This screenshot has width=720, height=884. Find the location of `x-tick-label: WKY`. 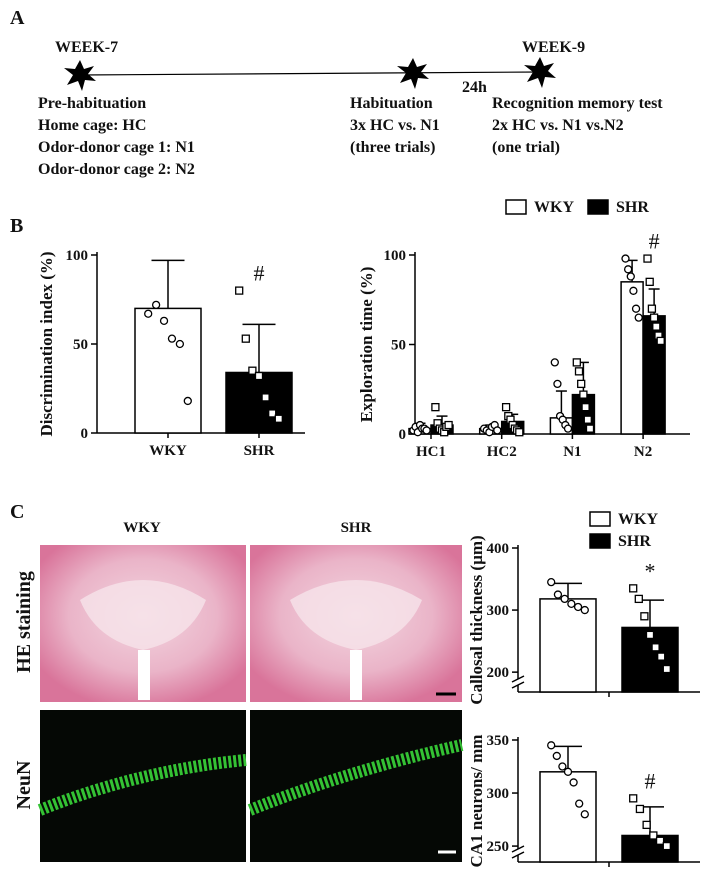

x-tick-label: WKY is located at coordinates (168, 451).